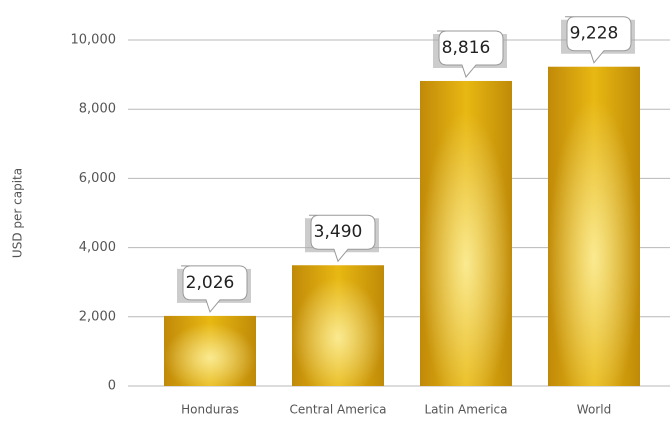 This screenshot has height=422, width=670. What do you see at coordinates (337, 410) in the screenshot?
I see `x-tick-label: Central America` at bounding box center [337, 410].